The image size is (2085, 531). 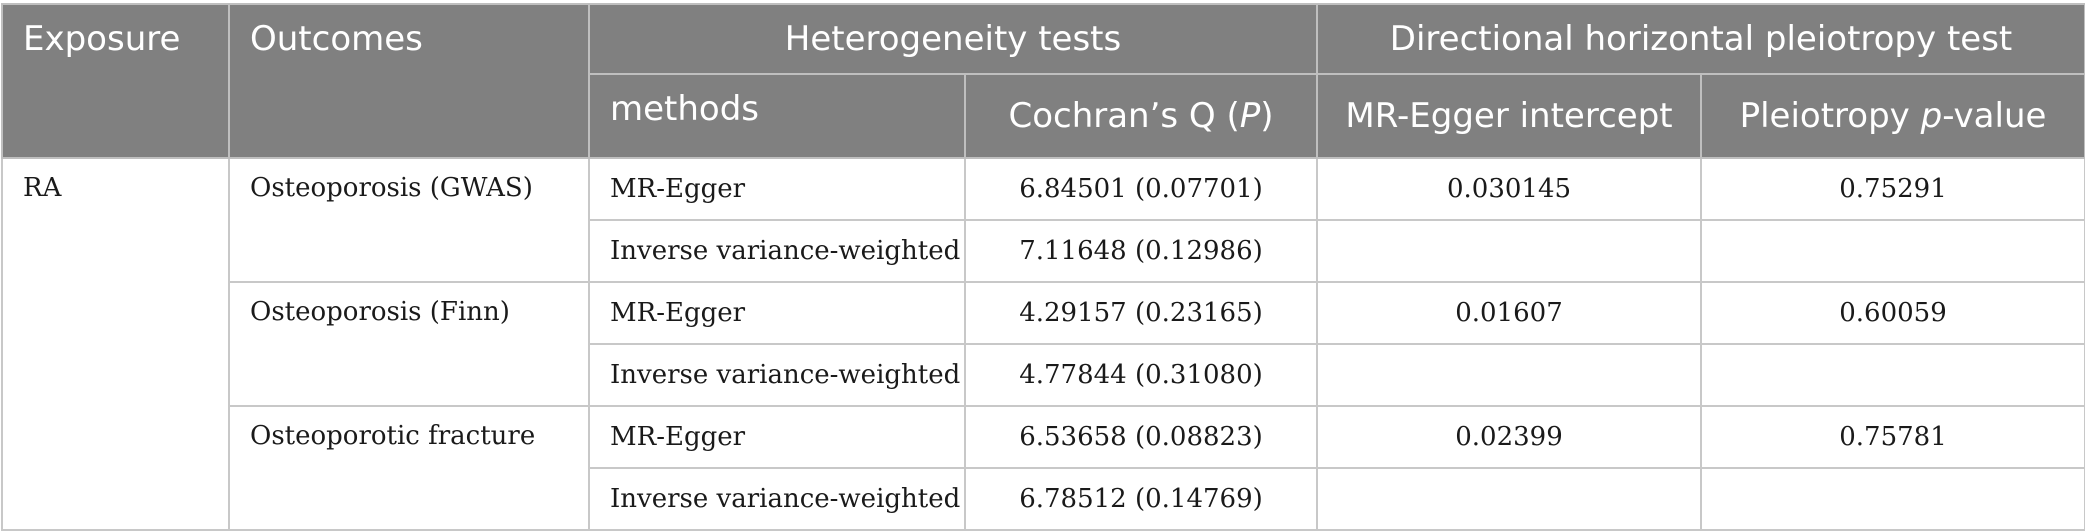 What do you see at coordinates (115, 81) in the screenshot?
I see `header-exposure: Exposure` at bounding box center [115, 81].